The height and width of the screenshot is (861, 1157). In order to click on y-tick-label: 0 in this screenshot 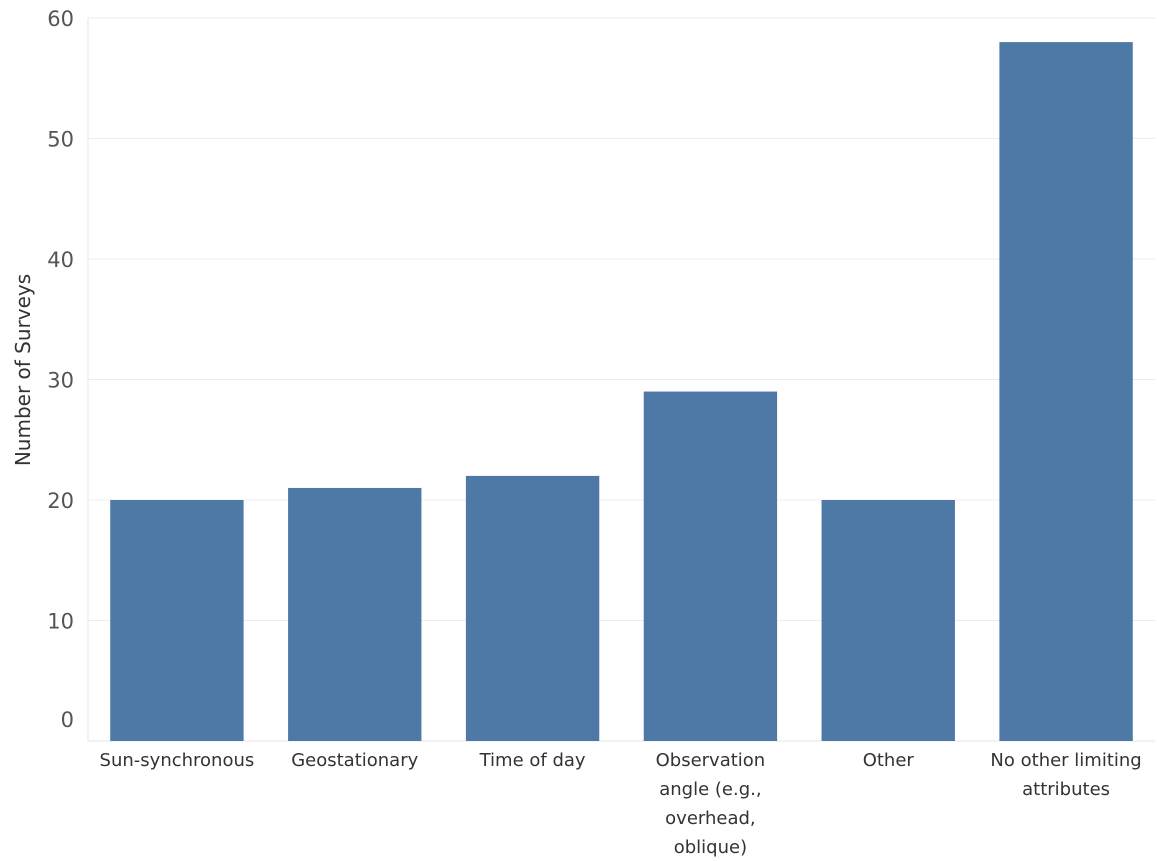, I will do `click(67, 720)`.